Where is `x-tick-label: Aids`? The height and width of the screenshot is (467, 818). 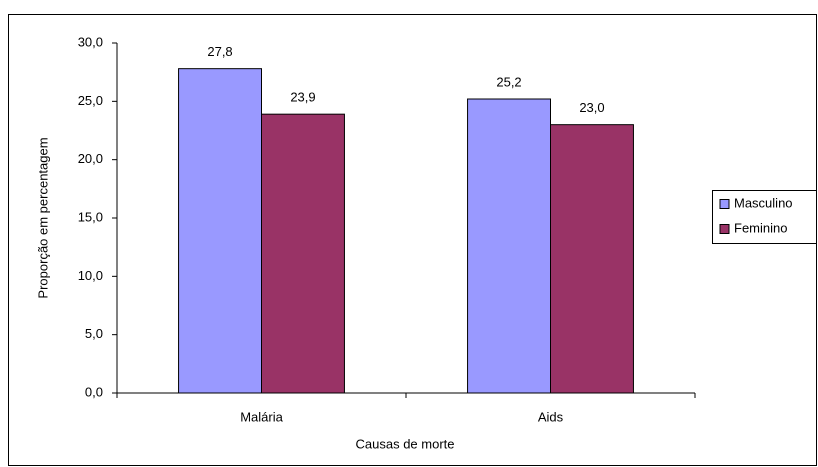
x-tick-label: Aids is located at coordinates (551, 416).